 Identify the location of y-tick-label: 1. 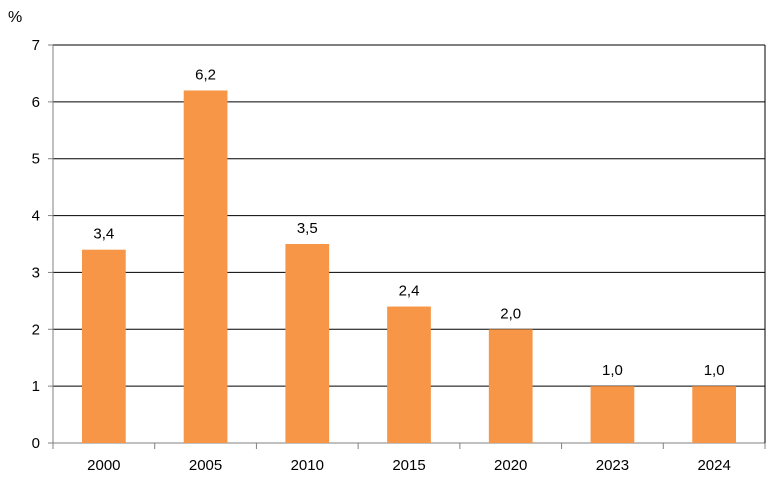
(36, 386).